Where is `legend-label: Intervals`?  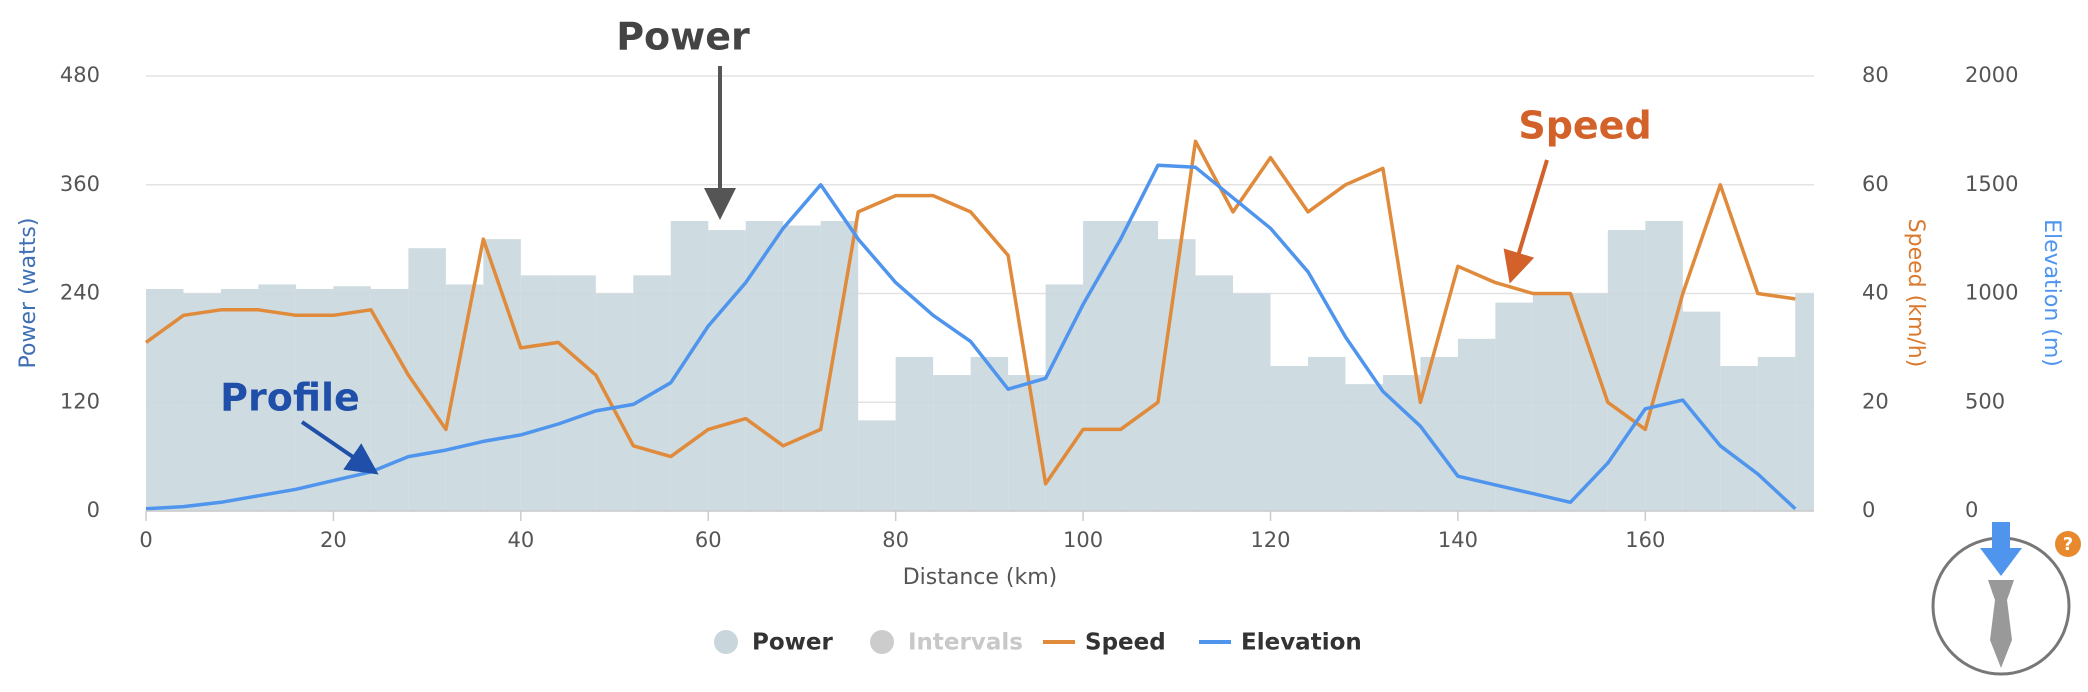 legend-label: Intervals is located at coordinates (965, 643).